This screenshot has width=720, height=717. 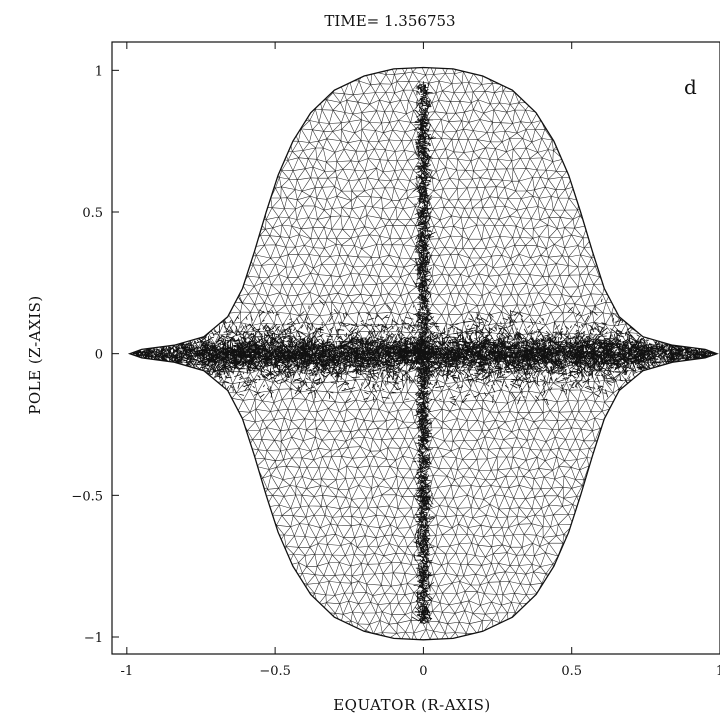 I want to click on x-tick-label: −0.5, so click(x=275, y=671).